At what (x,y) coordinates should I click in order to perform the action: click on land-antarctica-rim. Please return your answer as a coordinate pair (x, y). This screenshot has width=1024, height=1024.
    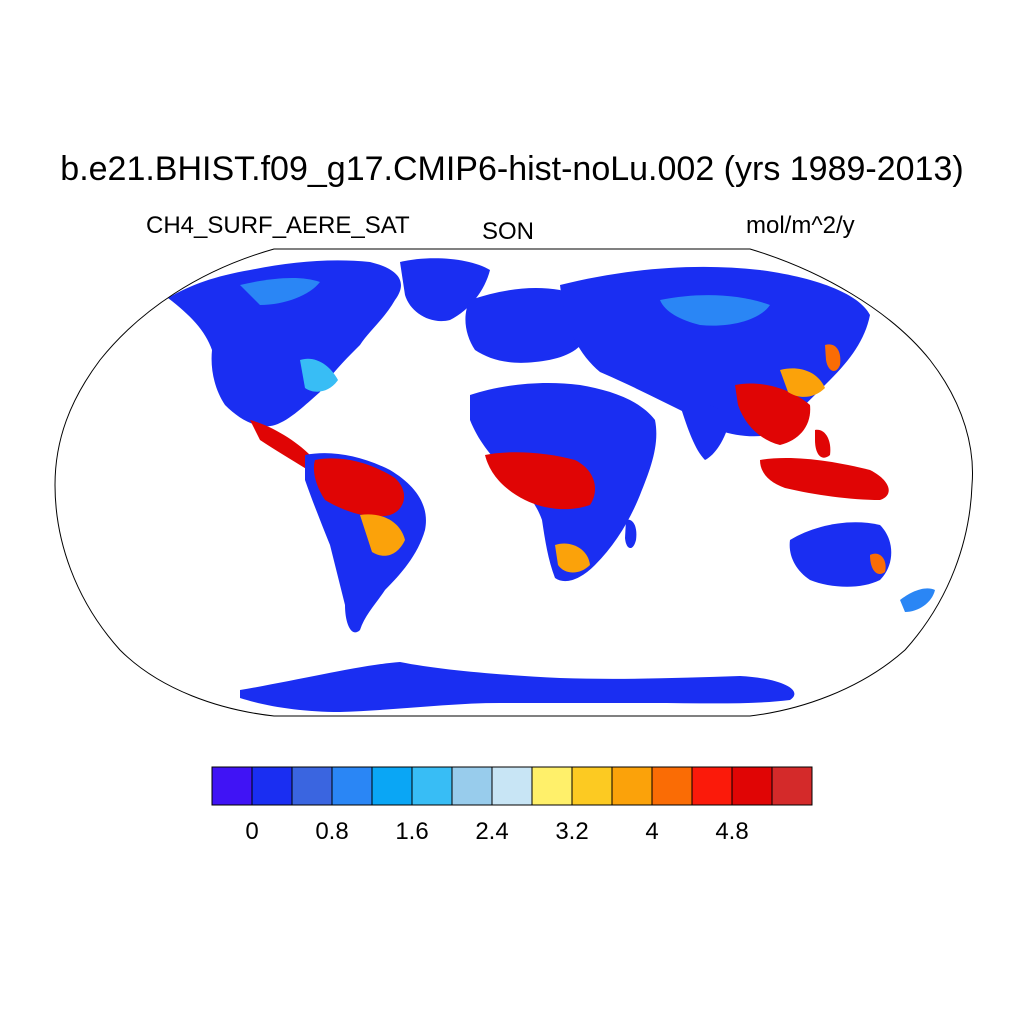
    Looking at the image, I should click on (517, 687).